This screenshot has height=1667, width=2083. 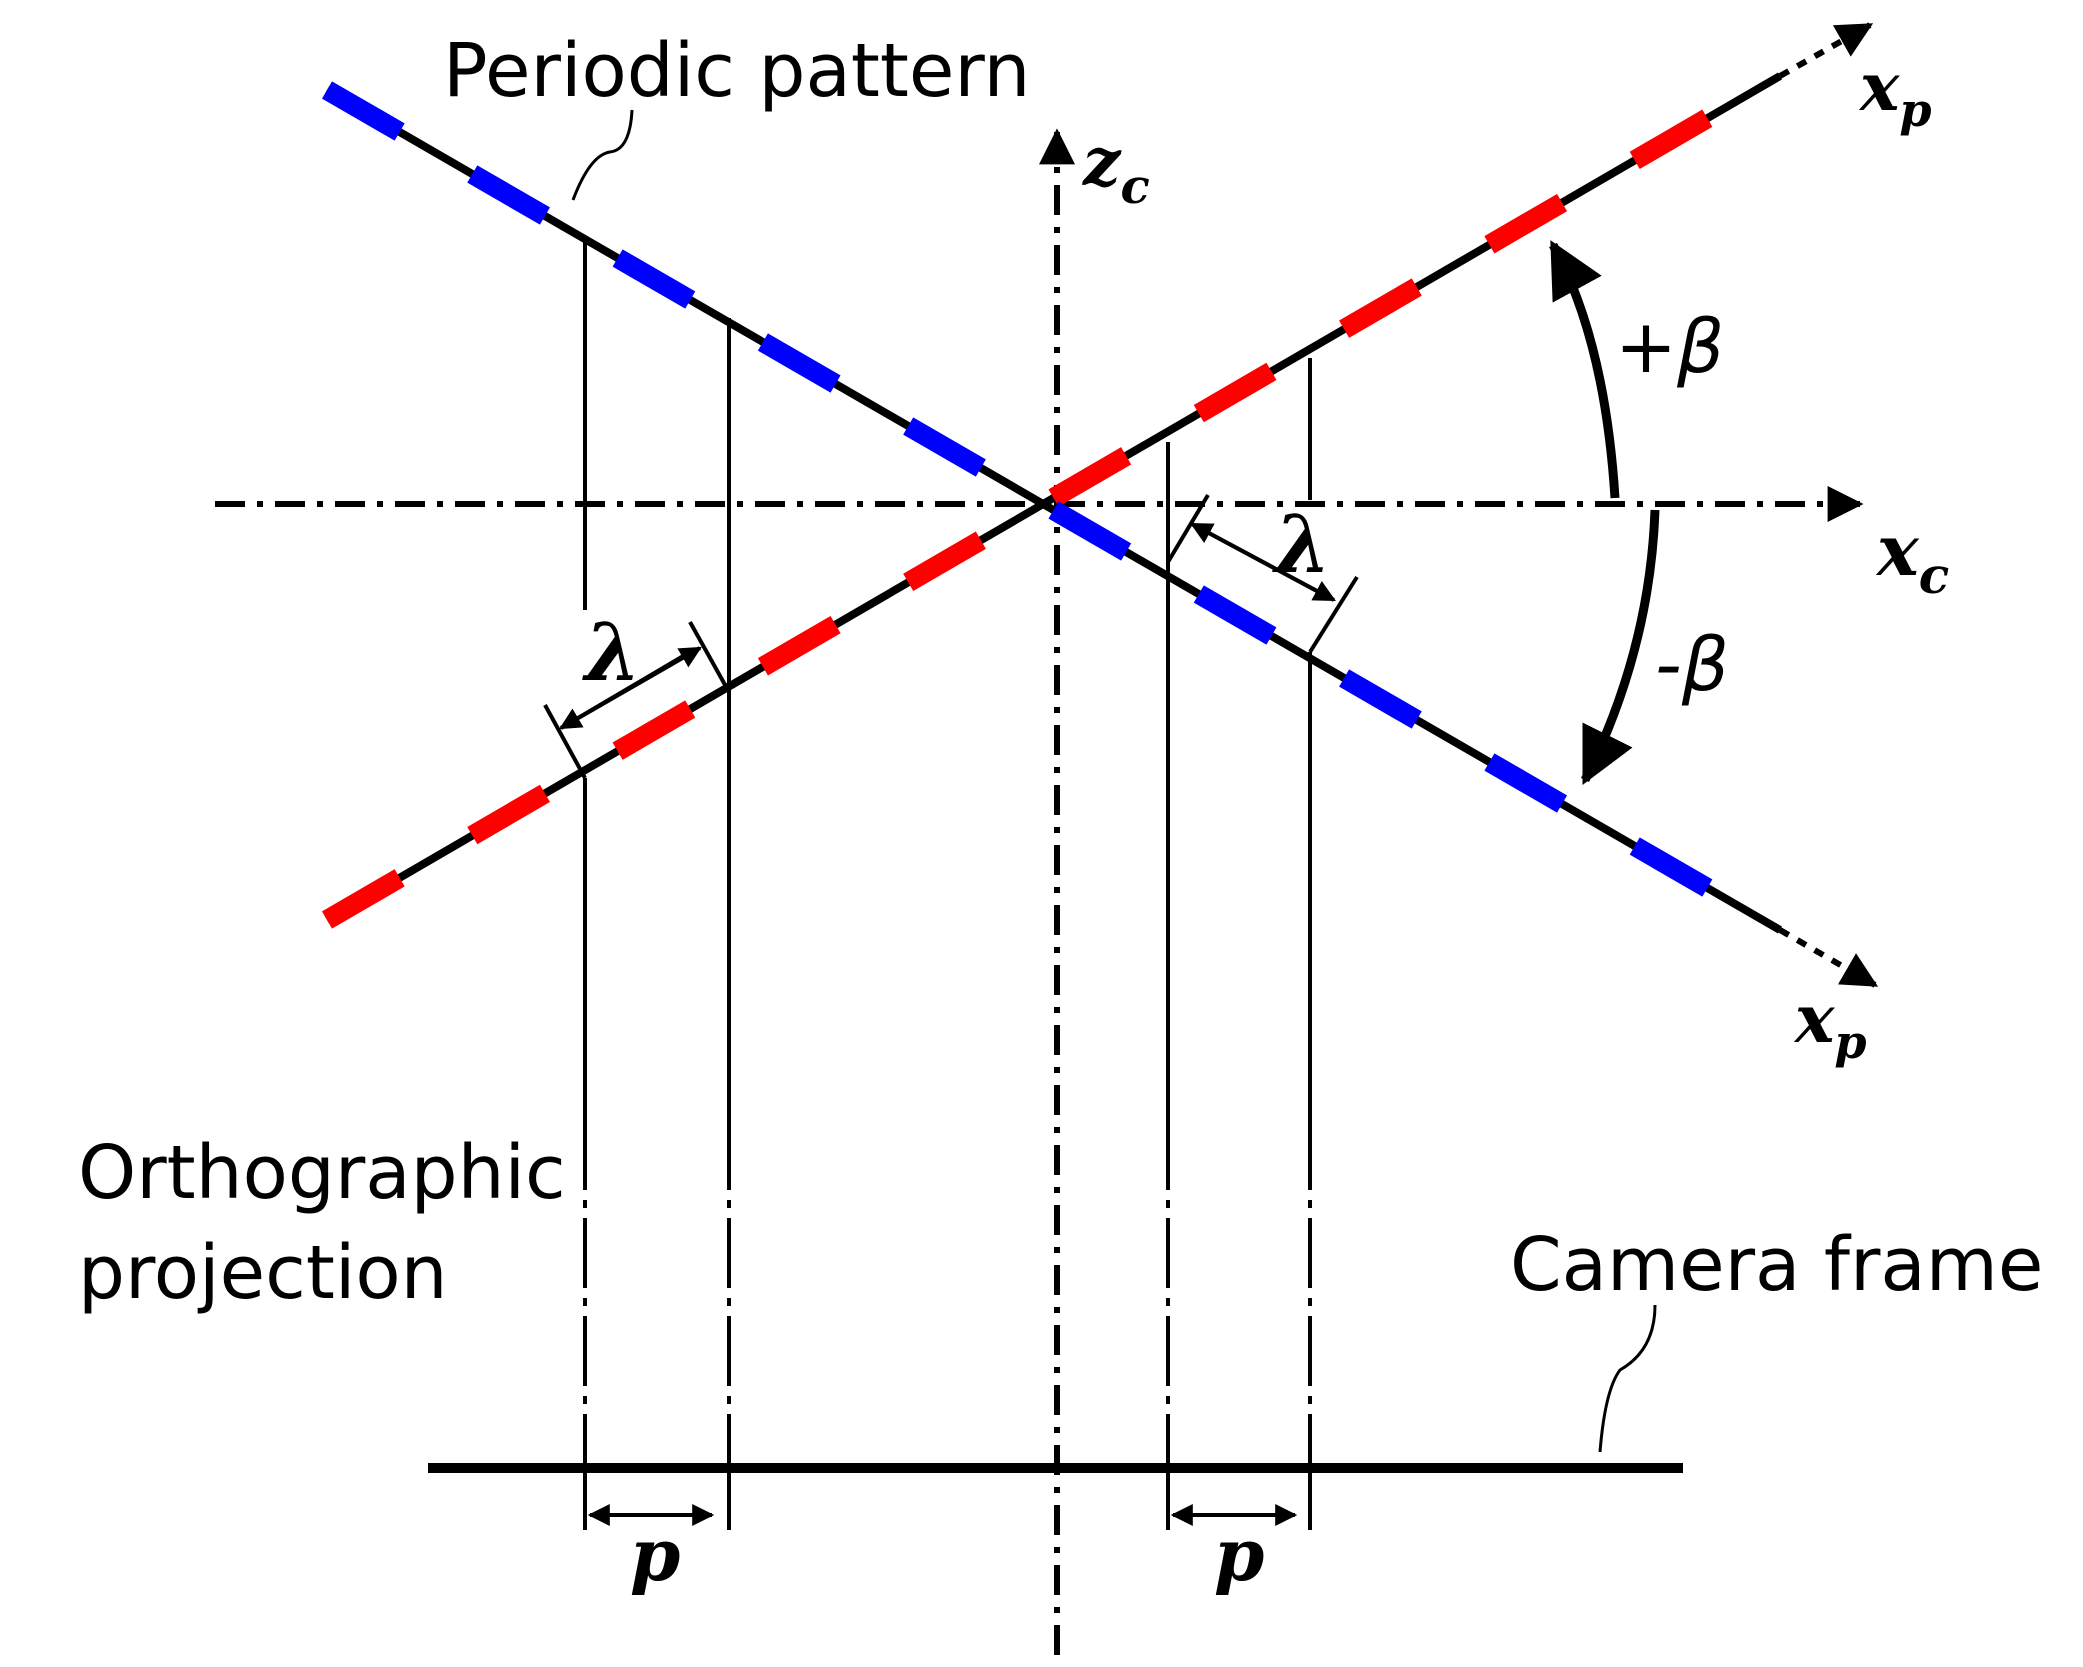 I want to click on plus-beta-arc, so click(x=1584, y=369).